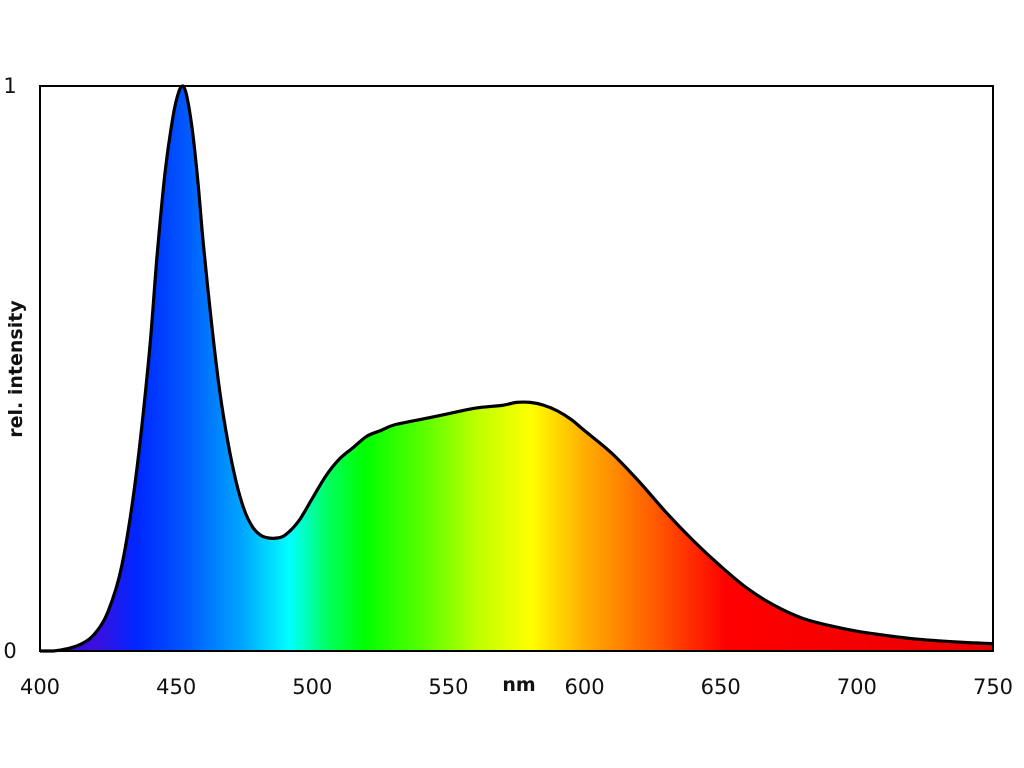 This screenshot has width=1024, height=768. What do you see at coordinates (9, 86) in the screenshot?
I see `y-tick-label: 1` at bounding box center [9, 86].